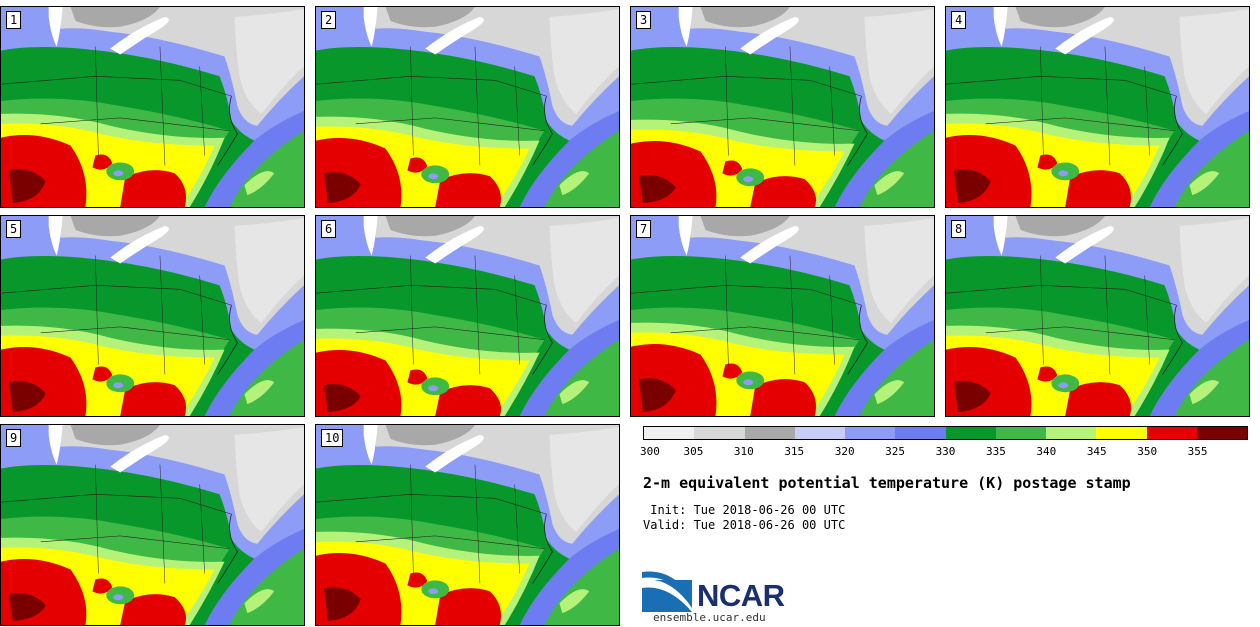 This screenshot has height=627, width=1260. What do you see at coordinates (794, 451) in the screenshot?
I see `colorbar-tick-label: 315` at bounding box center [794, 451].